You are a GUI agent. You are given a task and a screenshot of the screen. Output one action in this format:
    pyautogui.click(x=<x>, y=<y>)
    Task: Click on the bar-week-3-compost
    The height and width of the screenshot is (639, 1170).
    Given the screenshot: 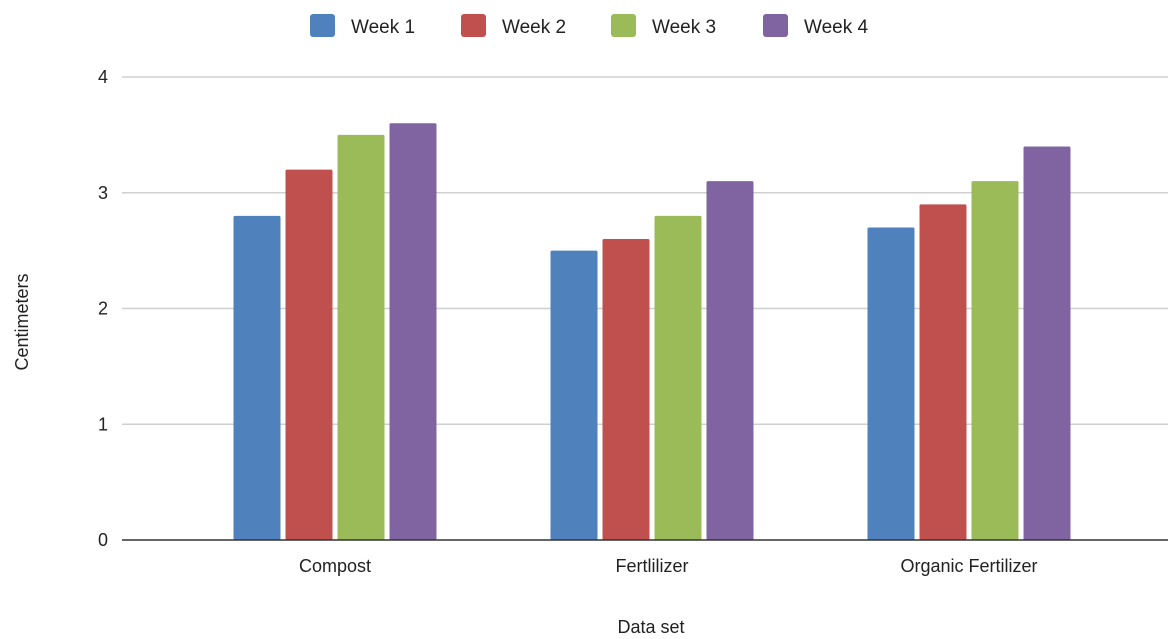 What is the action you would take?
    pyautogui.click(x=361, y=337)
    